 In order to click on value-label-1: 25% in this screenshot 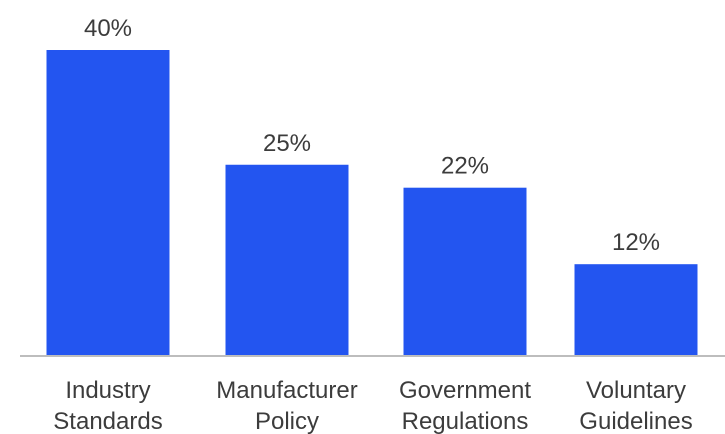, I will do `click(287, 143)`.